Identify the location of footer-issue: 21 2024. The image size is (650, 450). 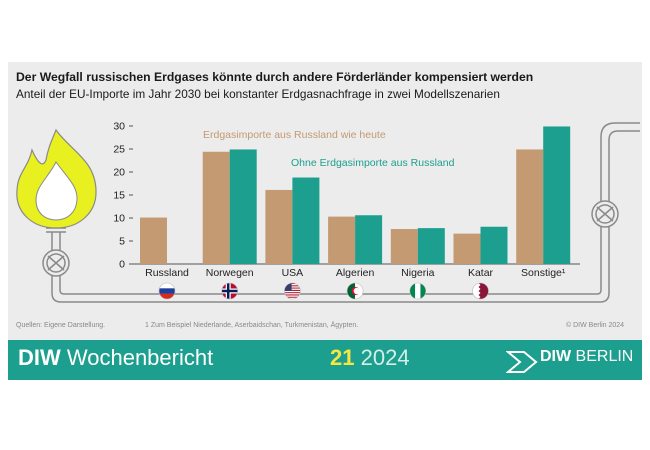
(370, 358).